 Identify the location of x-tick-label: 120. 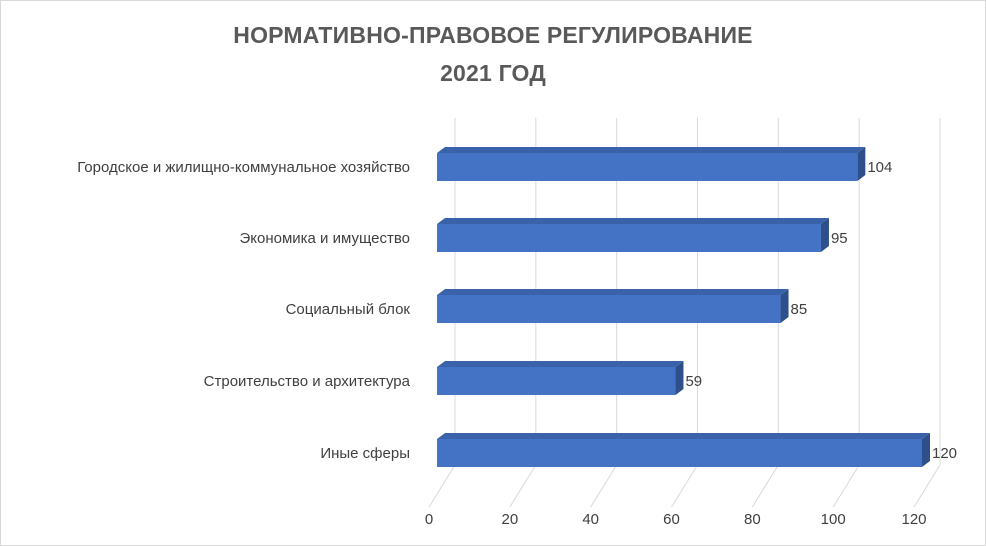
(913, 519).